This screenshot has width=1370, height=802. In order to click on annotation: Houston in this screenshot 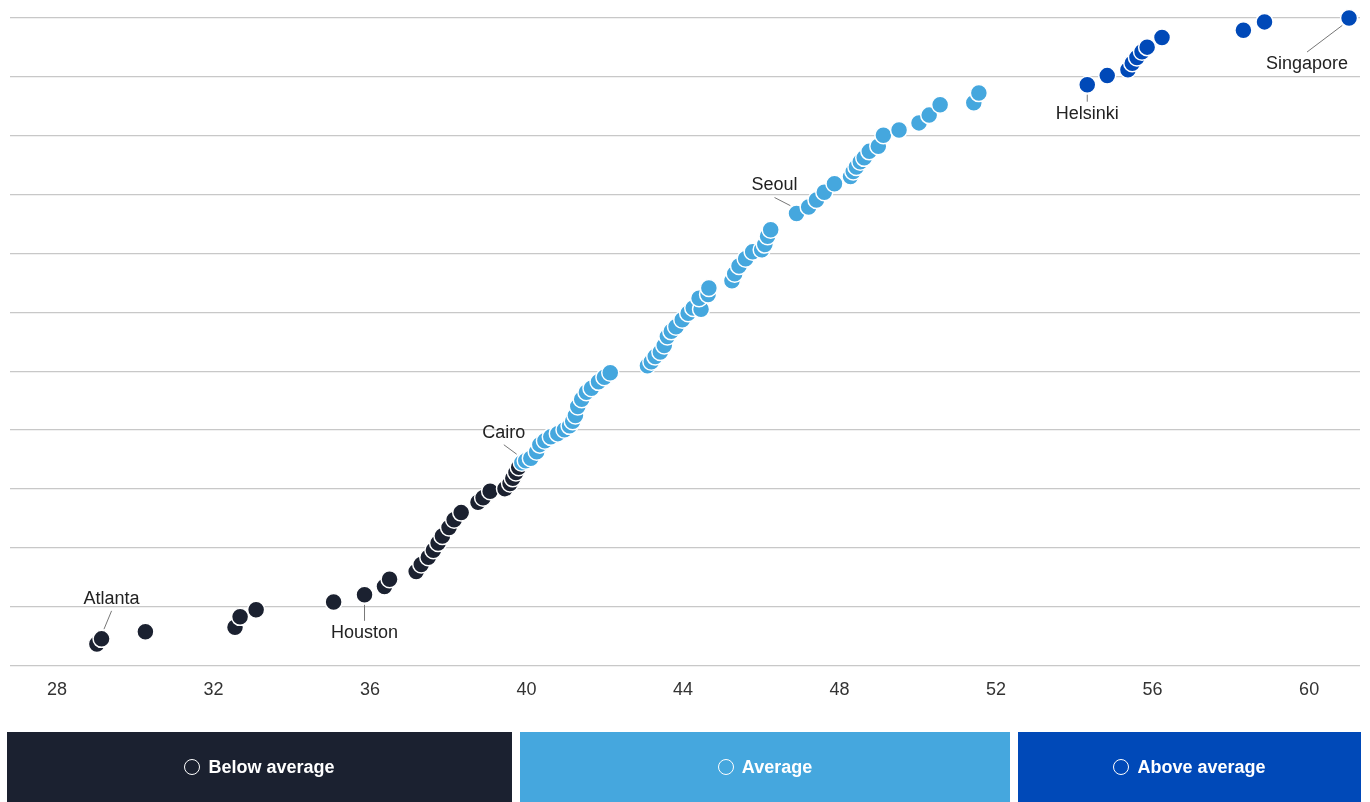, I will do `click(365, 631)`.